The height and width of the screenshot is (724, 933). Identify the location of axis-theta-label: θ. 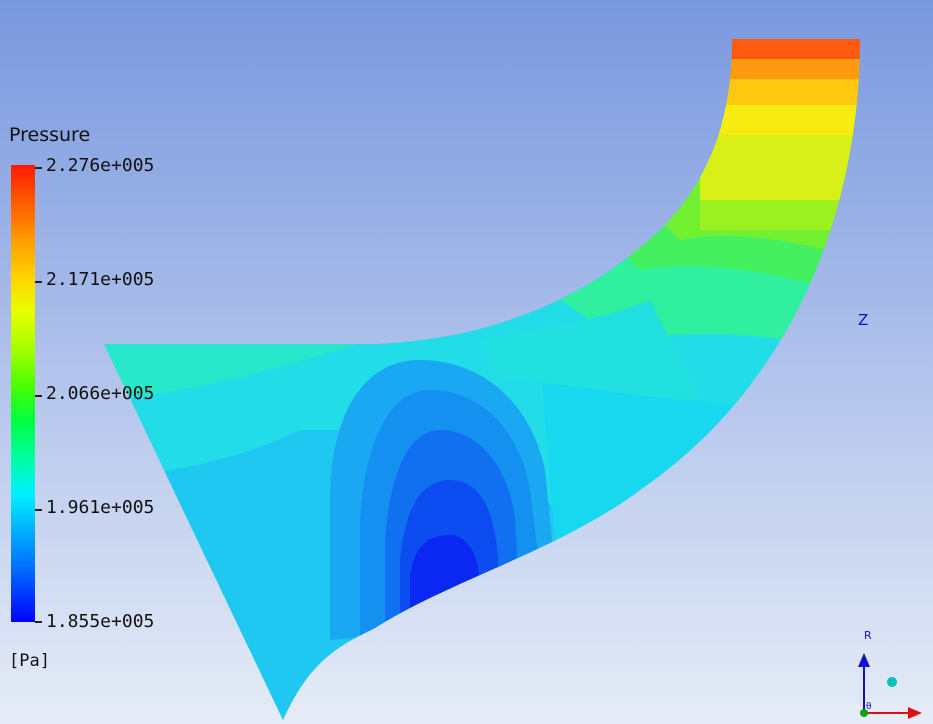
(869, 707).